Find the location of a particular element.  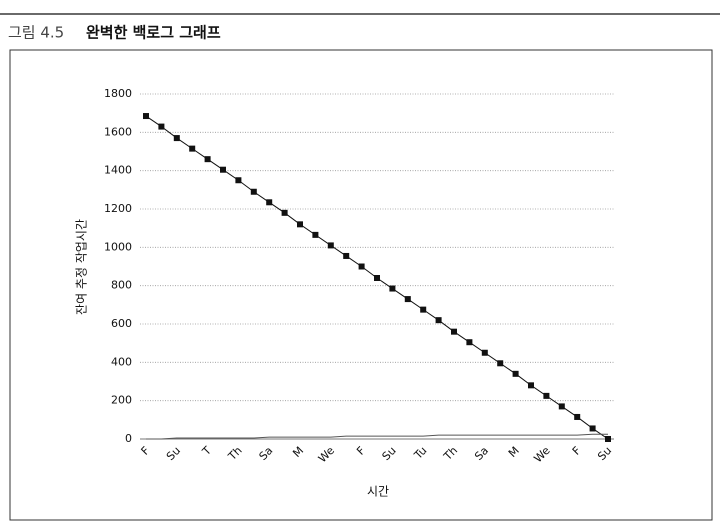

figure-label: 그림 4.5 is located at coordinates (36, 33).